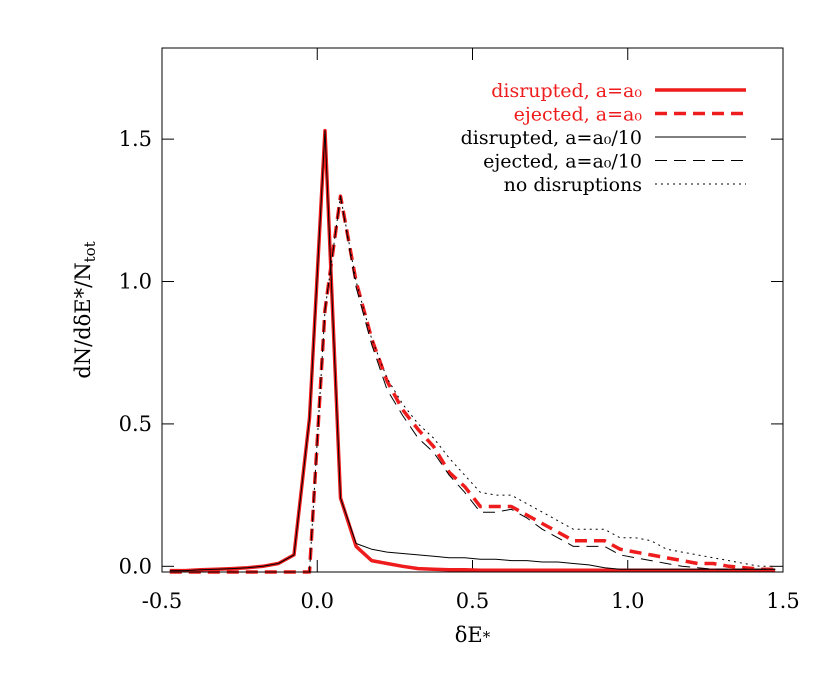 The image size is (830, 676). Describe the element at coordinates (487, 637) in the screenshot. I see `x-axis-label-sub: *` at that location.